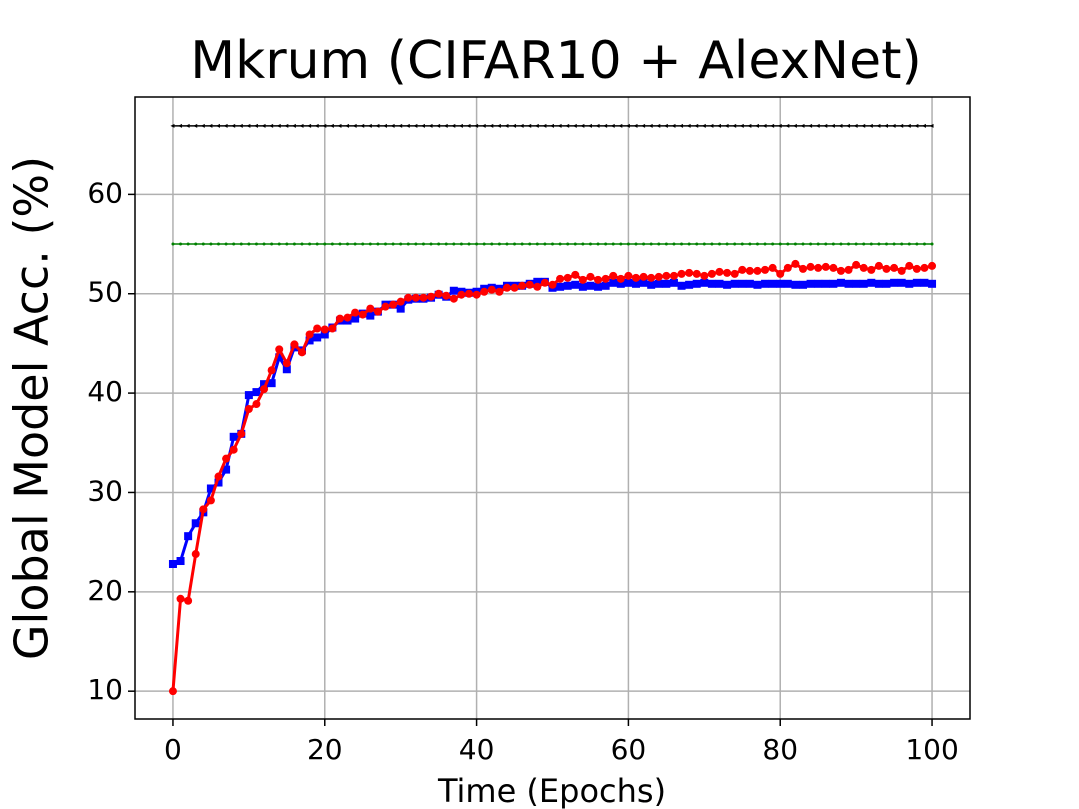  I want to click on x-tick-label: 100, so click(931, 749).